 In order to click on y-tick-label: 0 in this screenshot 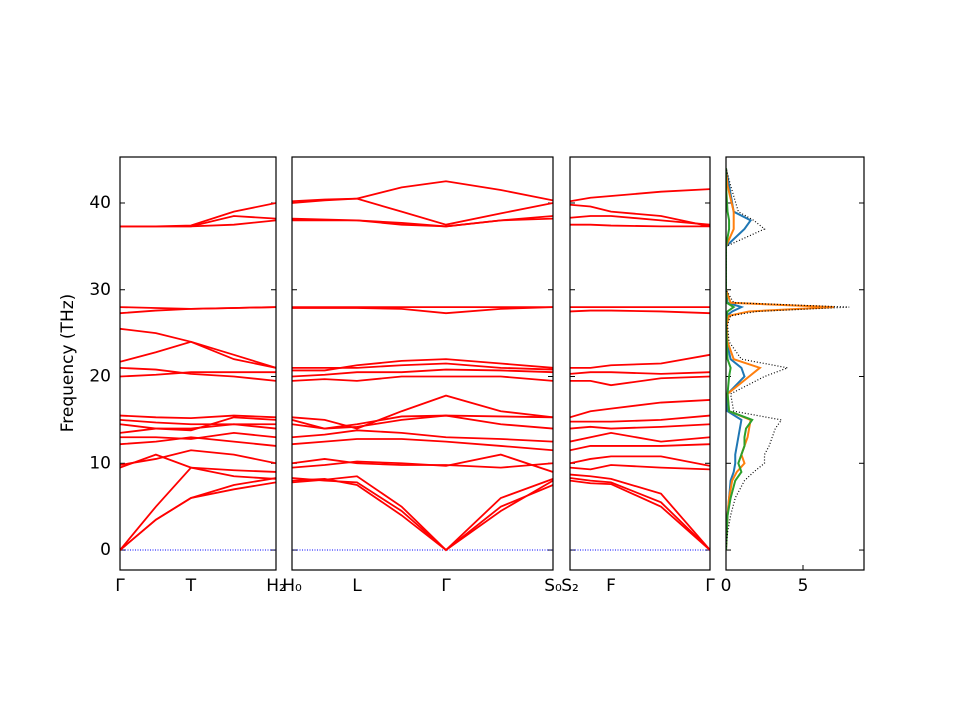, I will do `click(105, 550)`.